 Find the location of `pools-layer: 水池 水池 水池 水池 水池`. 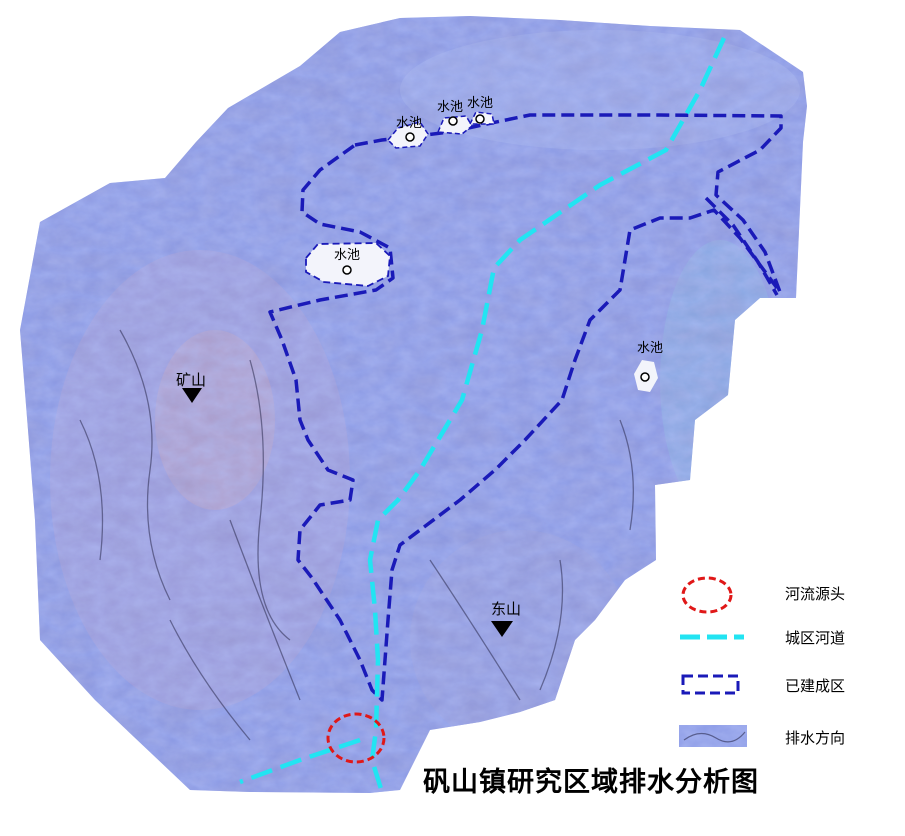

pools-layer: 水池 水池 水池 水池 水池 is located at coordinates (484, 244).